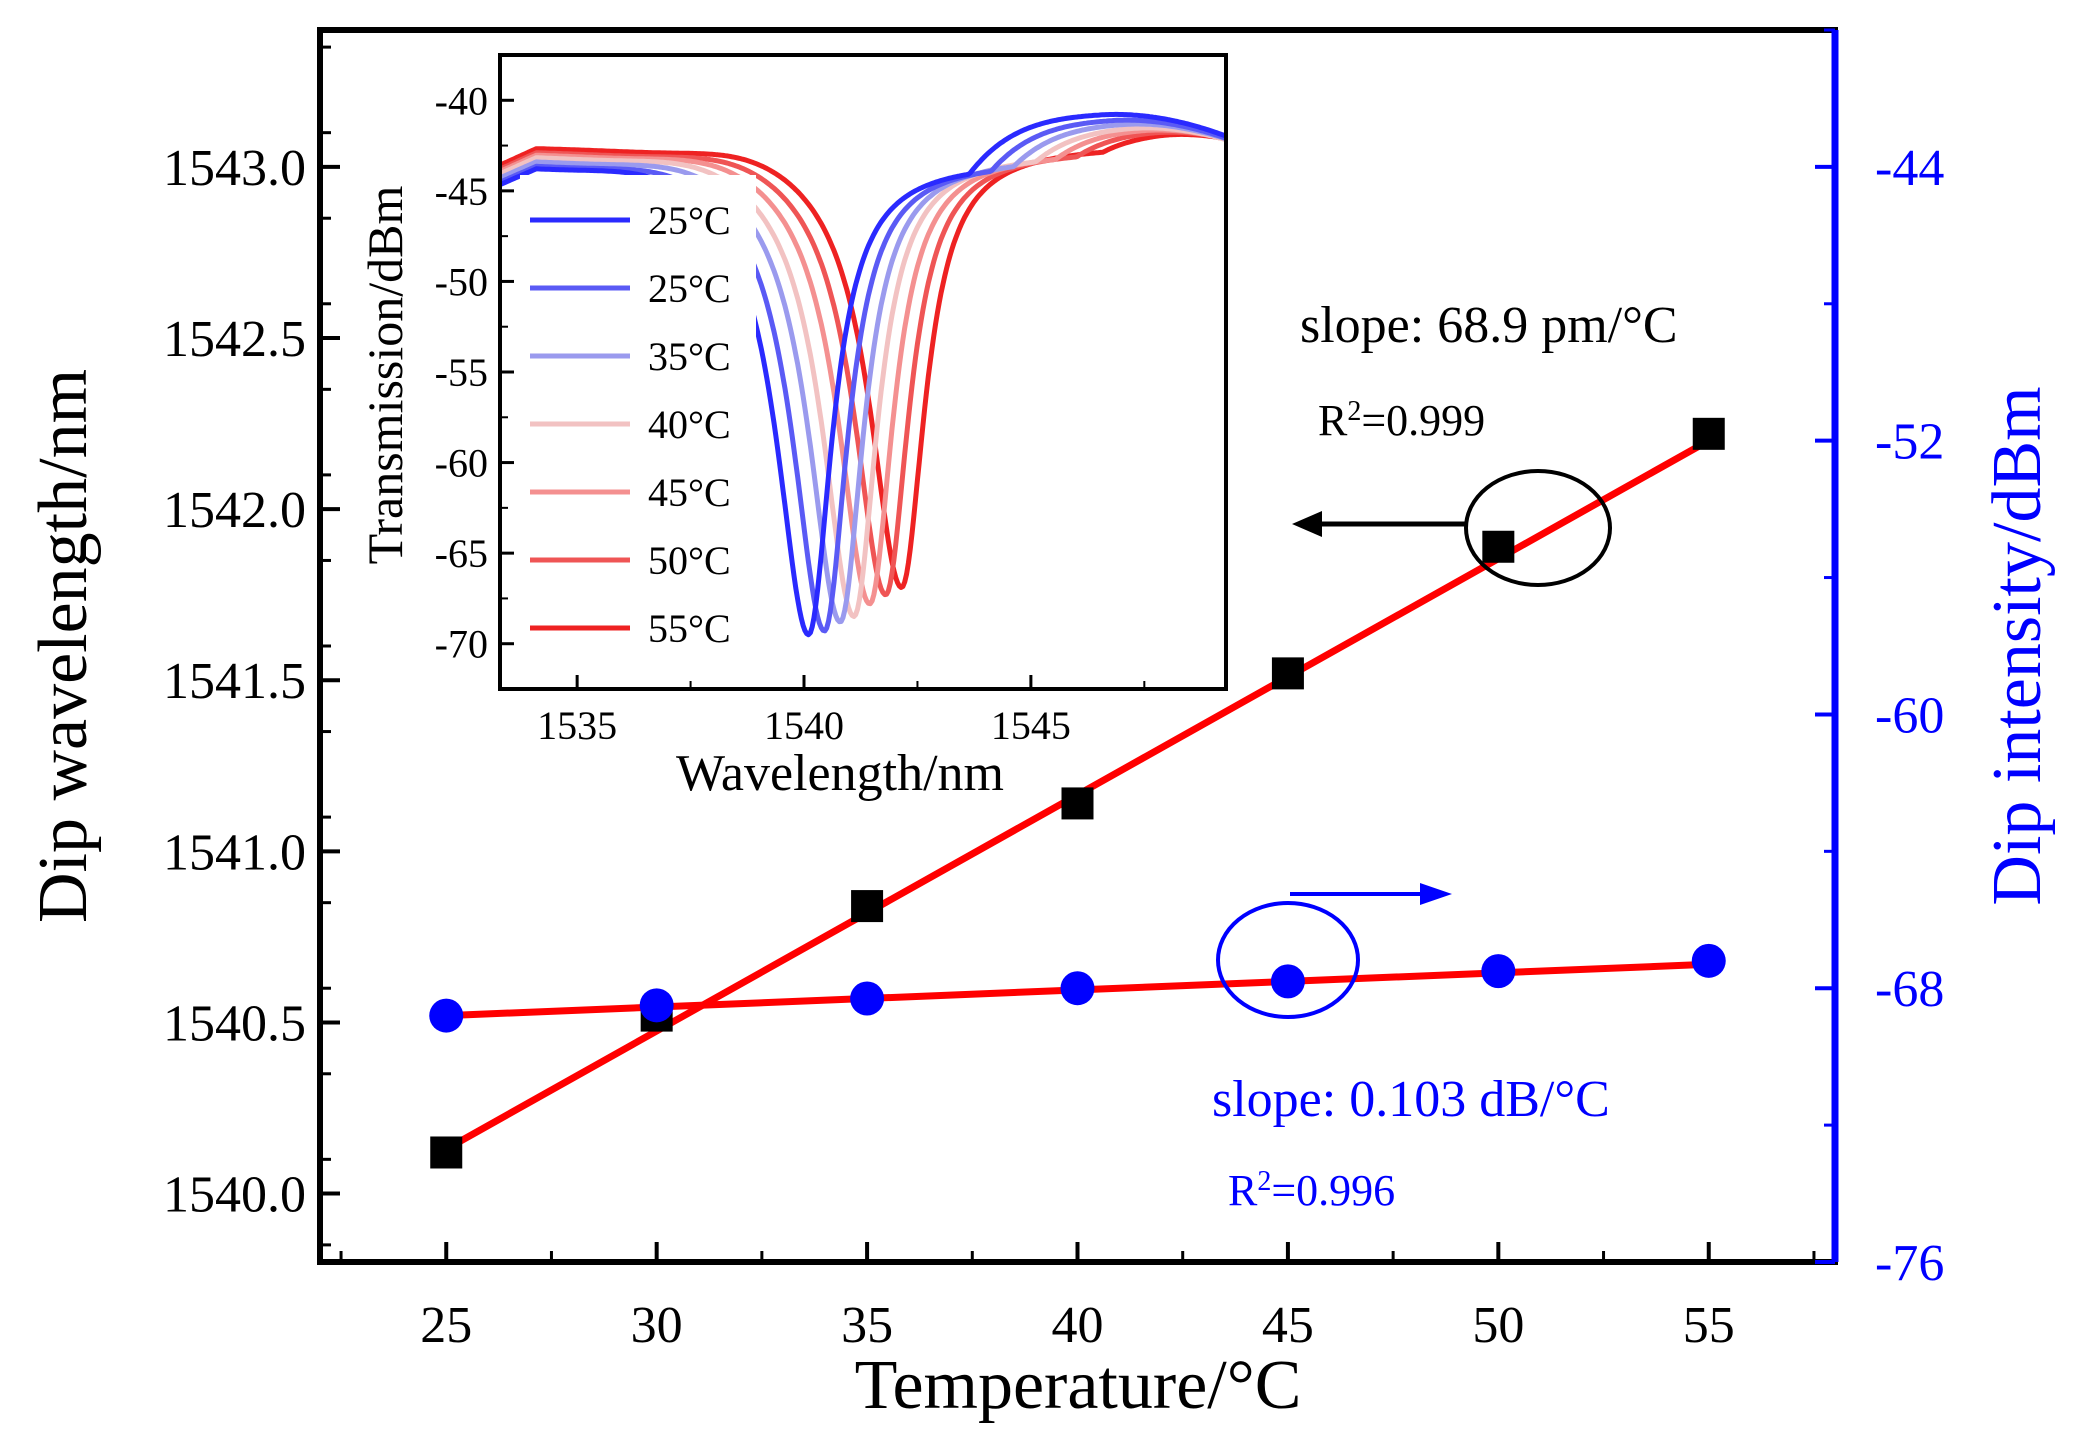  I want to click on intensity-r2-suffix: =0.996, so click(1333, 1190).